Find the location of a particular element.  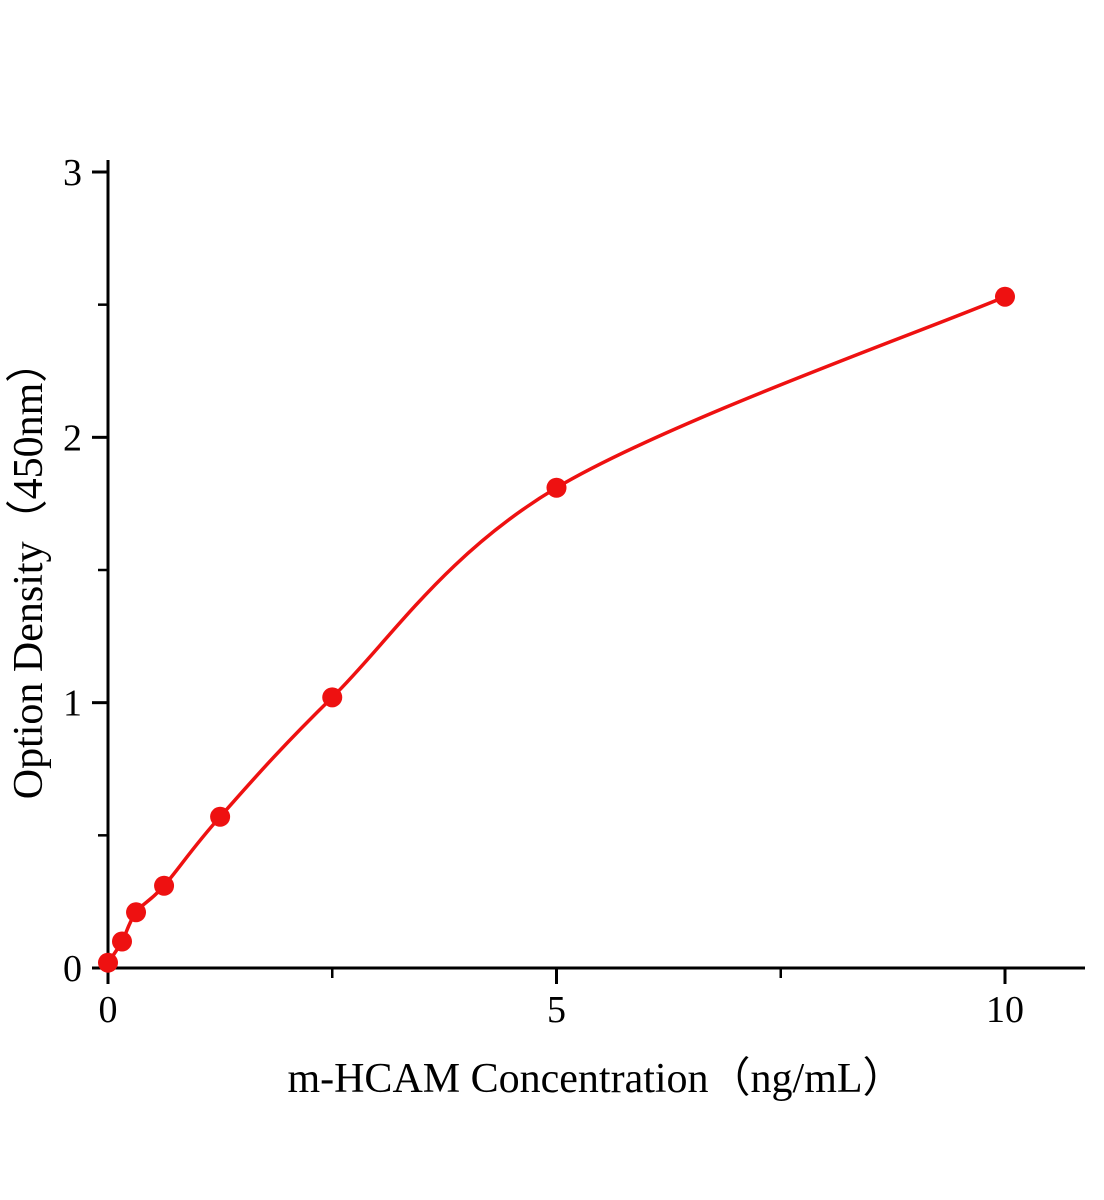

x-tick-label: 5 is located at coordinates (556, 1010).